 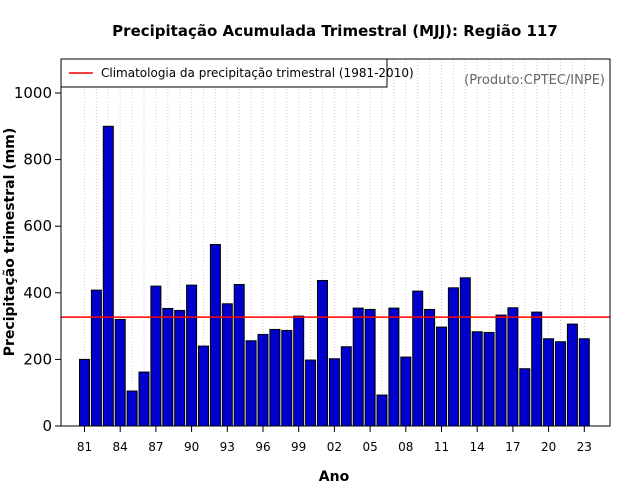 What do you see at coordinates (84, 447) in the screenshot?
I see `x-tick-label: 81` at bounding box center [84, 447].